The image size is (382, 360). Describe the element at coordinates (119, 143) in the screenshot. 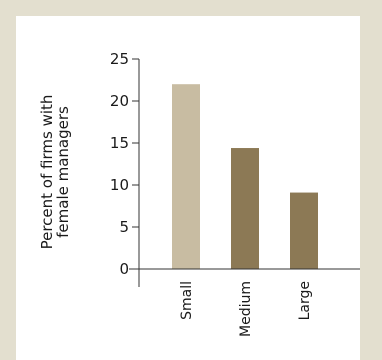

I see `y-tick-label: 15` at that location.